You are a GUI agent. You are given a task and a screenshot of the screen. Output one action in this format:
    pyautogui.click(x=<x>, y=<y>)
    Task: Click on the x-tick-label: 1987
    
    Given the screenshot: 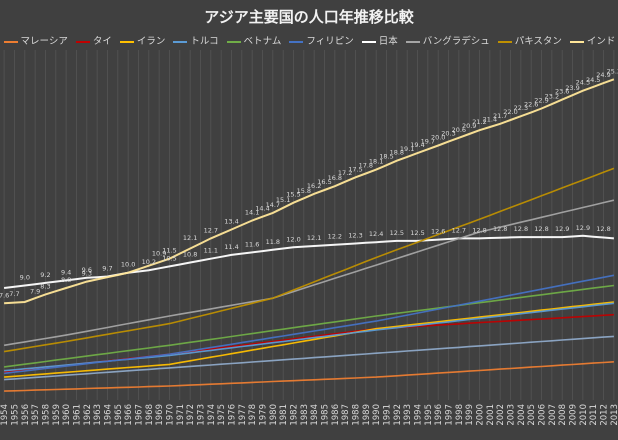 What is the action you would take?
    pyautogui.click(x=346, y=415)
    